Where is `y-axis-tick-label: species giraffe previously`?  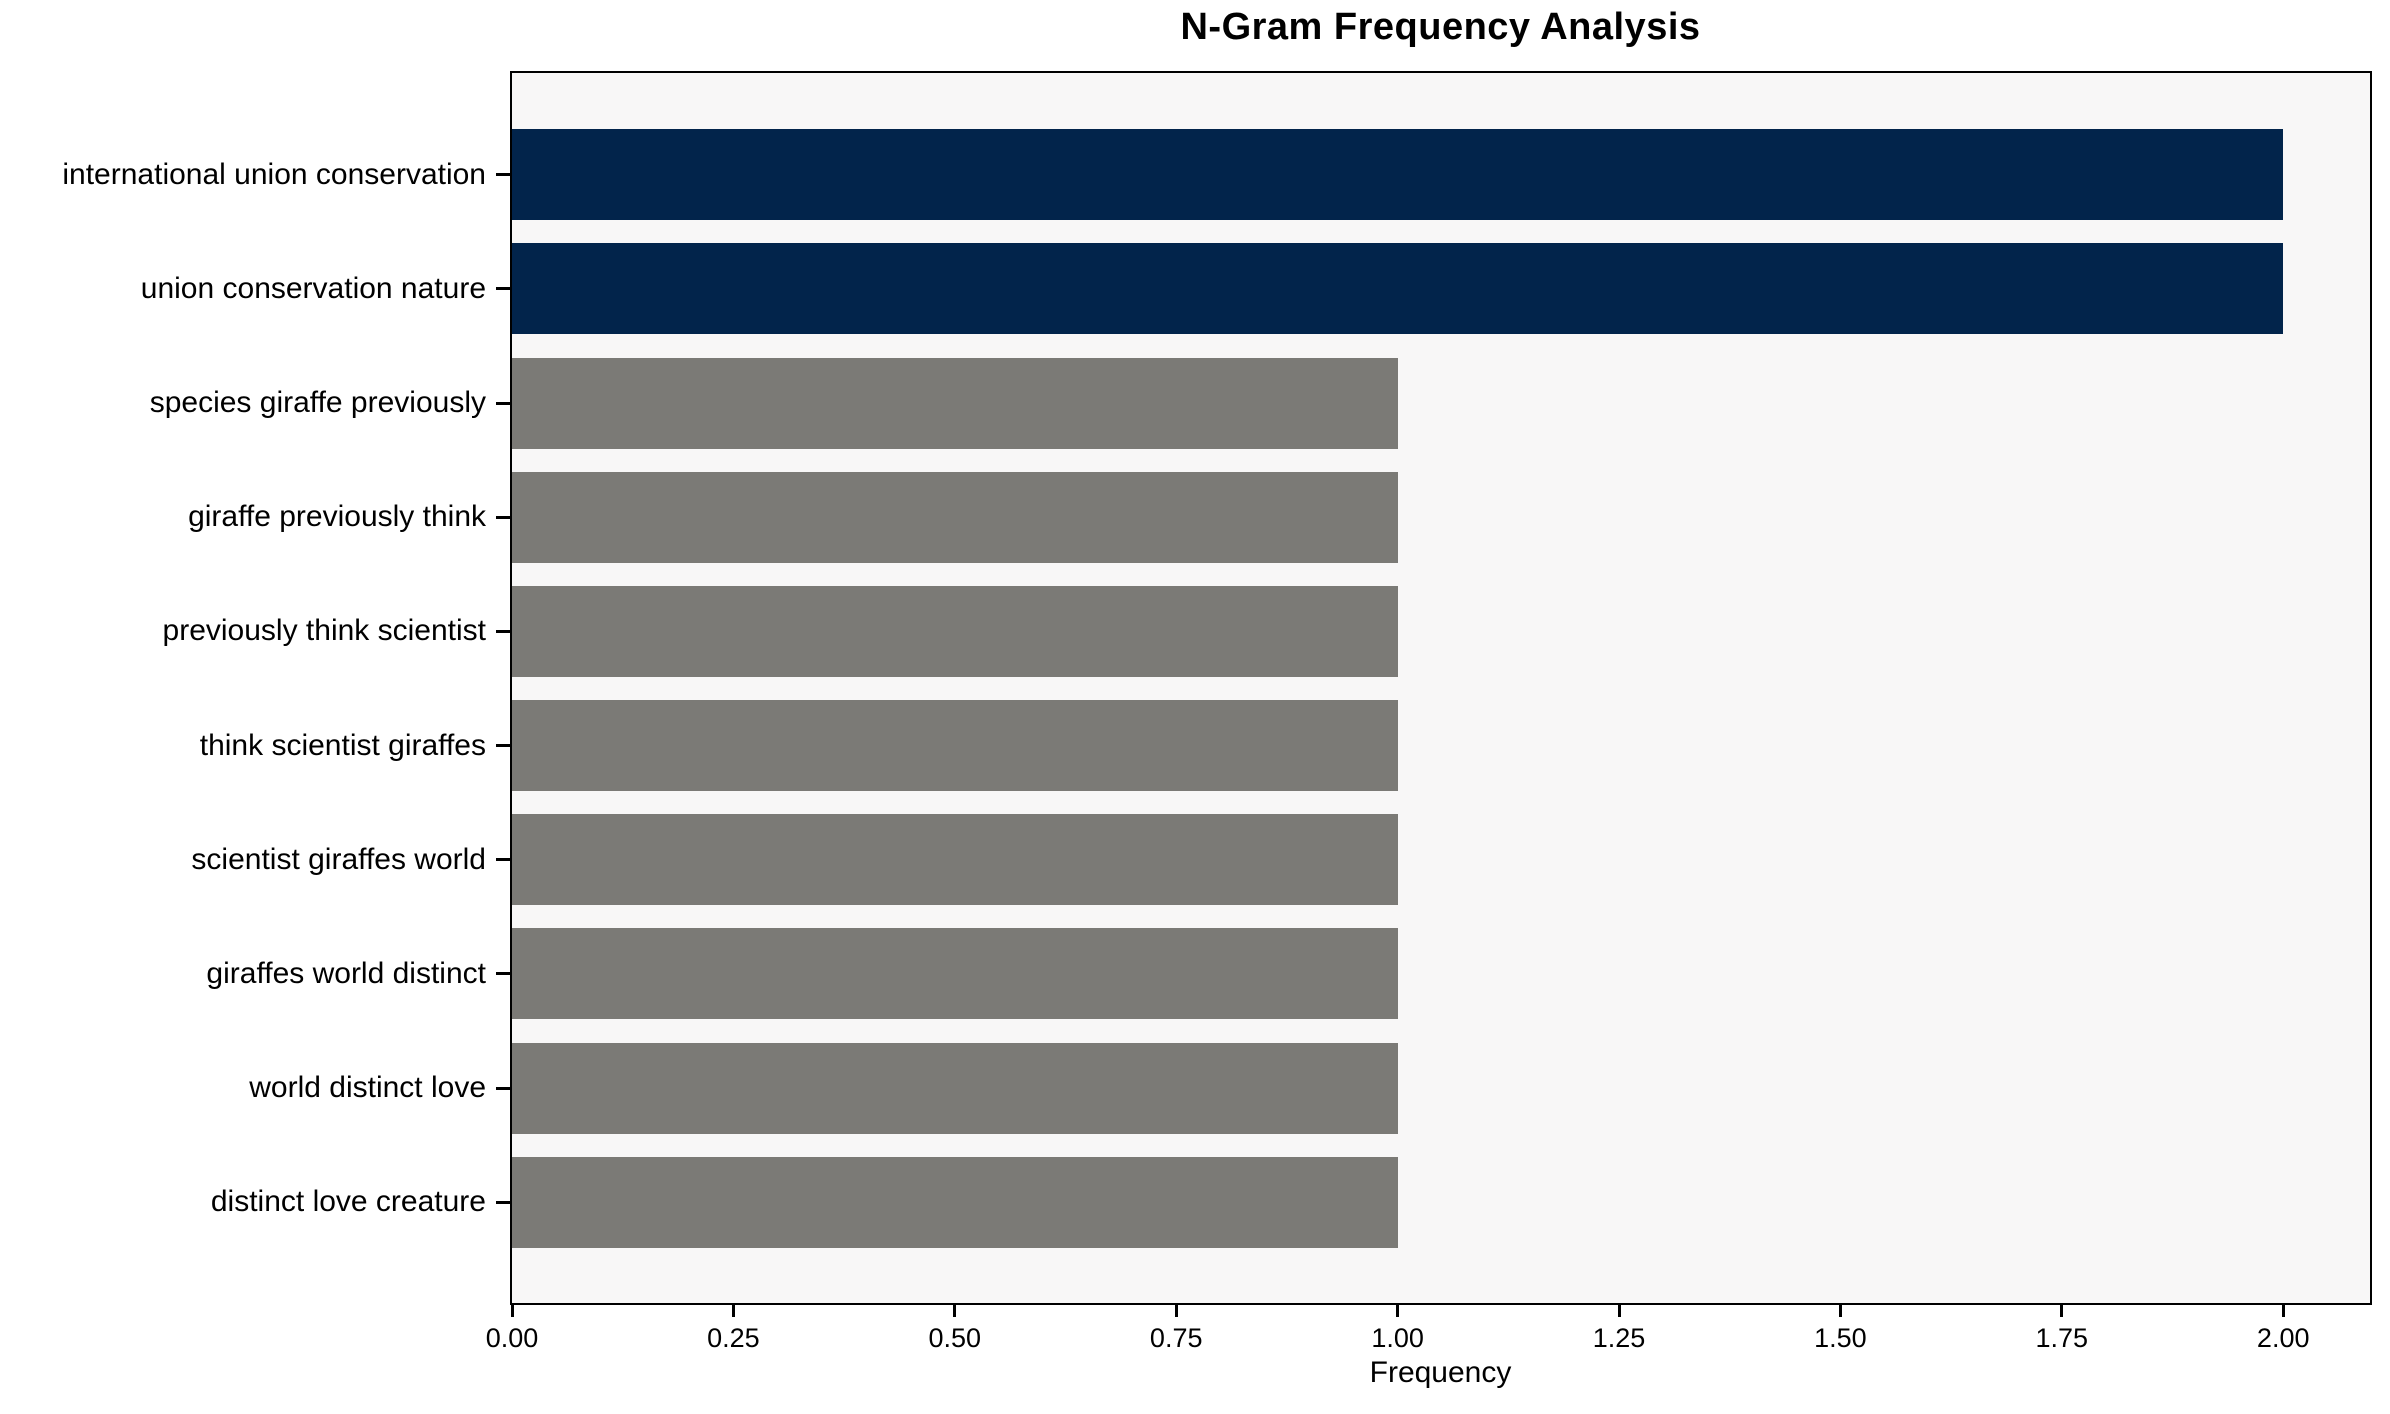
y-axis-tick-label: species giraffe previously is located at coordinates (317, 403).